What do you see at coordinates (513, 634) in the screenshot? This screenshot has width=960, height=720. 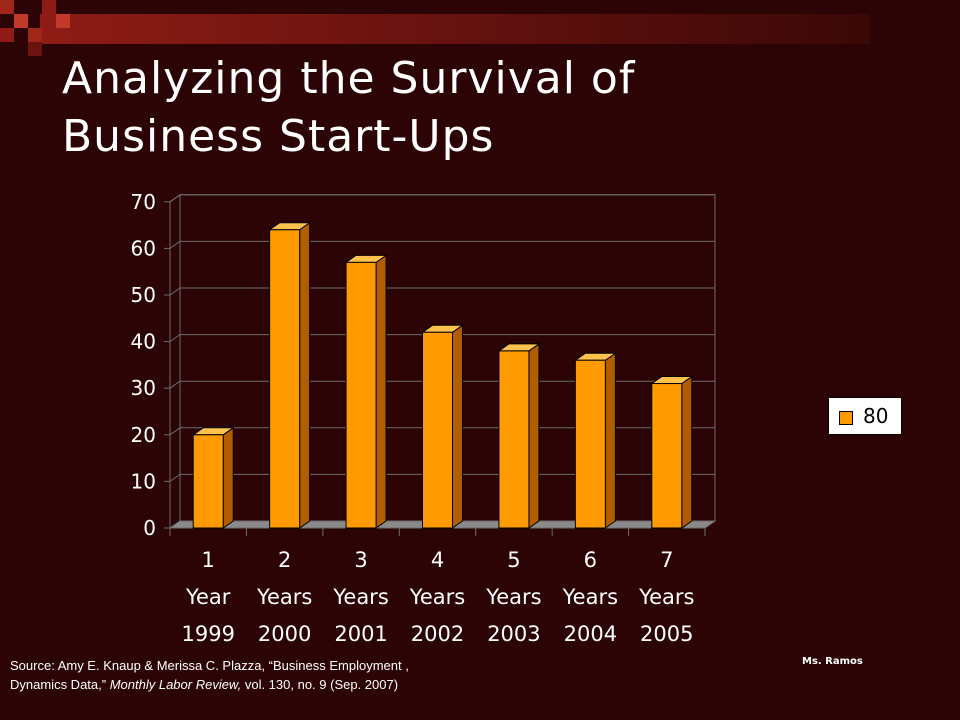 I see `x-category-label-4-line-2: 2003` at bounding box center [513, 634].